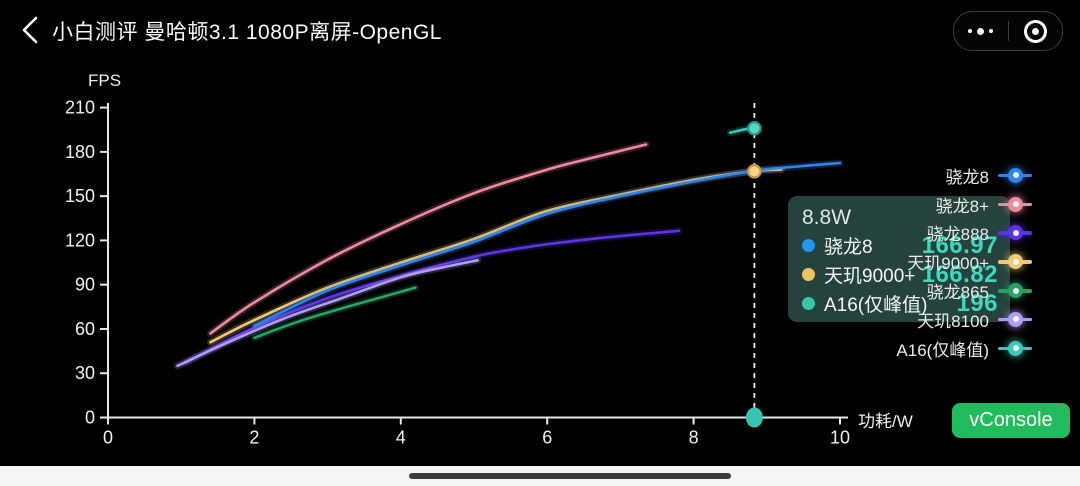 This screenshot has height=486, width=1080. I want to click on chart-legend: 骁龙8 骁龙8+ 骁龙888 天玑9000+ 骁龙865 天玑8100 A16(仅峰值), so click(964, 262).